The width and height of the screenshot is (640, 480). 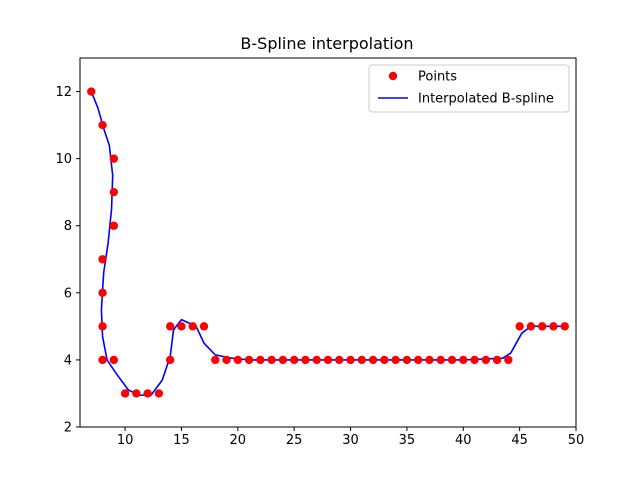 What do you see at coordinates (294, 440) in the screenshot?
I see `x-tick-label: 25` at bounding box center [294, 440].